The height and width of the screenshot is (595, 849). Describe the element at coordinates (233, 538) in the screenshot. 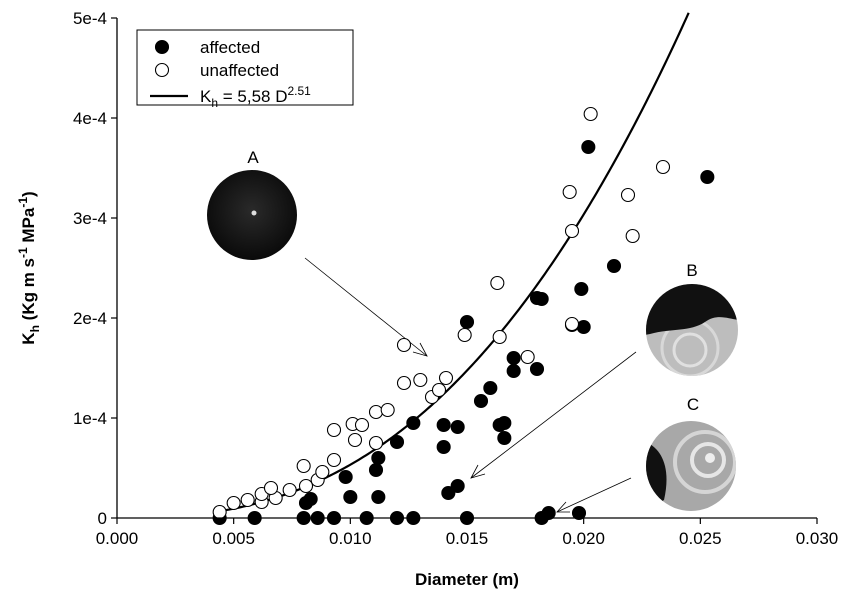

I see `x-tick-label: 0.005` at that location.